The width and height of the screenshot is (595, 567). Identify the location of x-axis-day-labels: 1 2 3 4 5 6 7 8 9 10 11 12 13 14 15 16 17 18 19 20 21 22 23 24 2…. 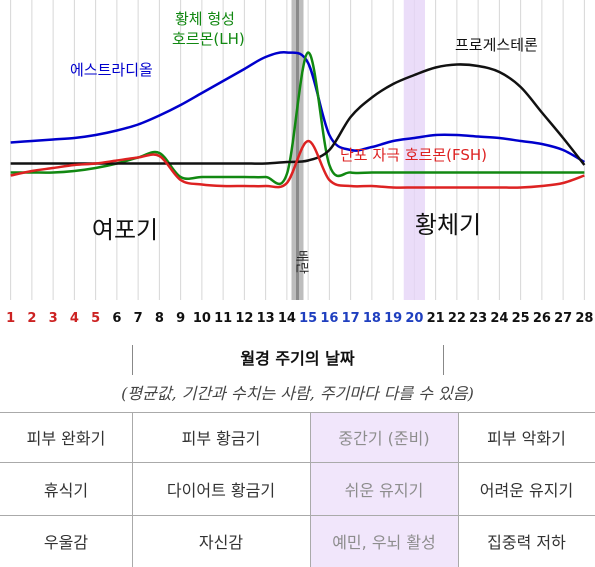
(297, 319).